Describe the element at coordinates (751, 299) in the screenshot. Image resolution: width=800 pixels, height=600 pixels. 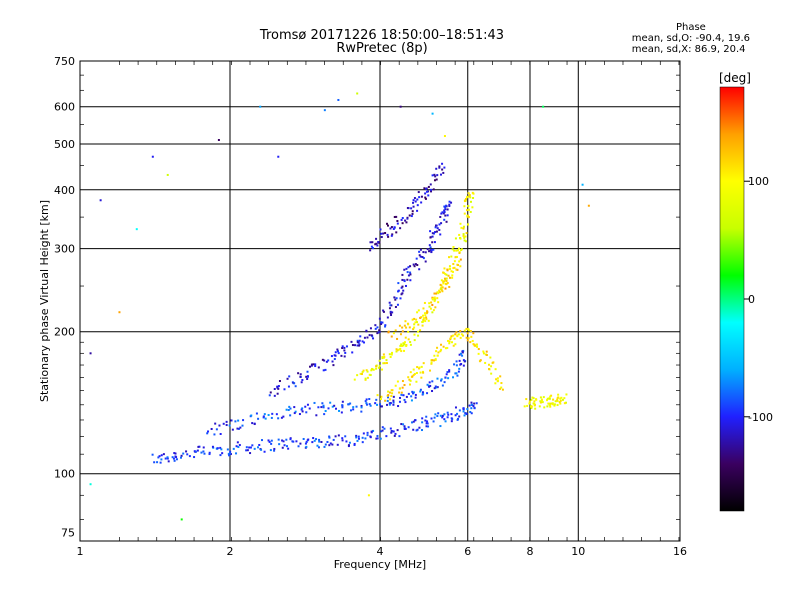
I see `colorbar-tick-label: 0` at that location.